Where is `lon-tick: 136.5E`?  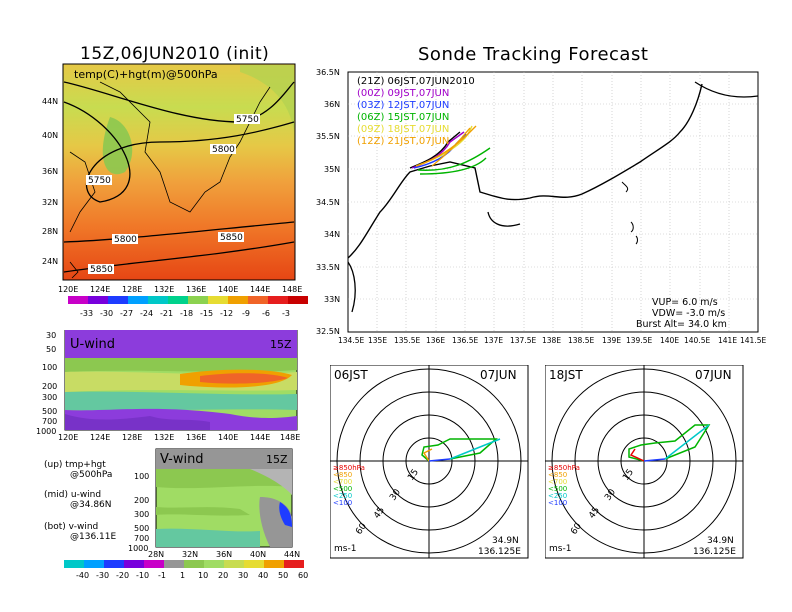
lon-tick: 136.5E is located at coordinates (465, 340).